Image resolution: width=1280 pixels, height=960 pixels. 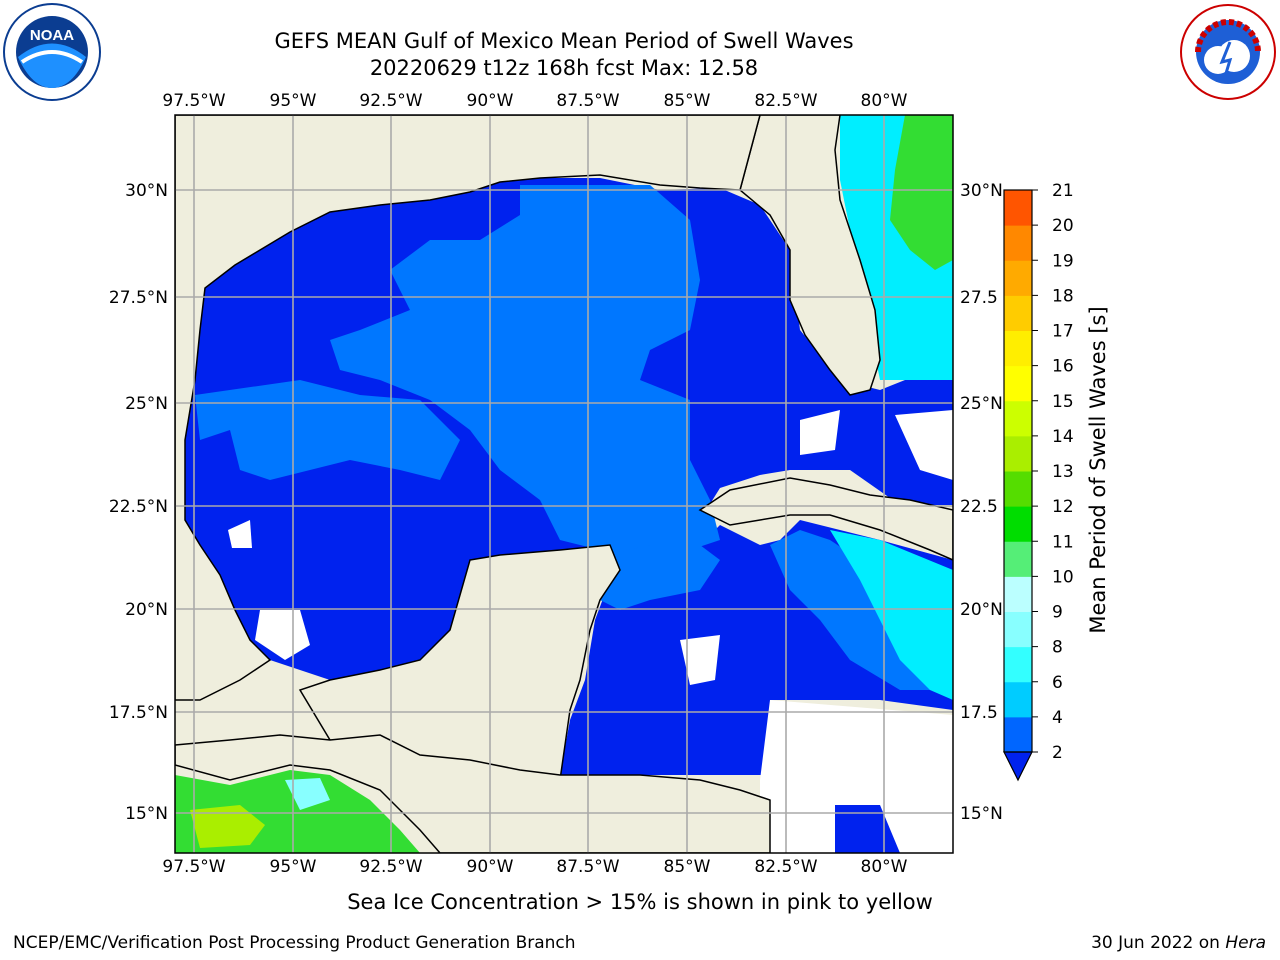 I want to click on colorbar-tick-label: 15, so click(x=1063, y=402).